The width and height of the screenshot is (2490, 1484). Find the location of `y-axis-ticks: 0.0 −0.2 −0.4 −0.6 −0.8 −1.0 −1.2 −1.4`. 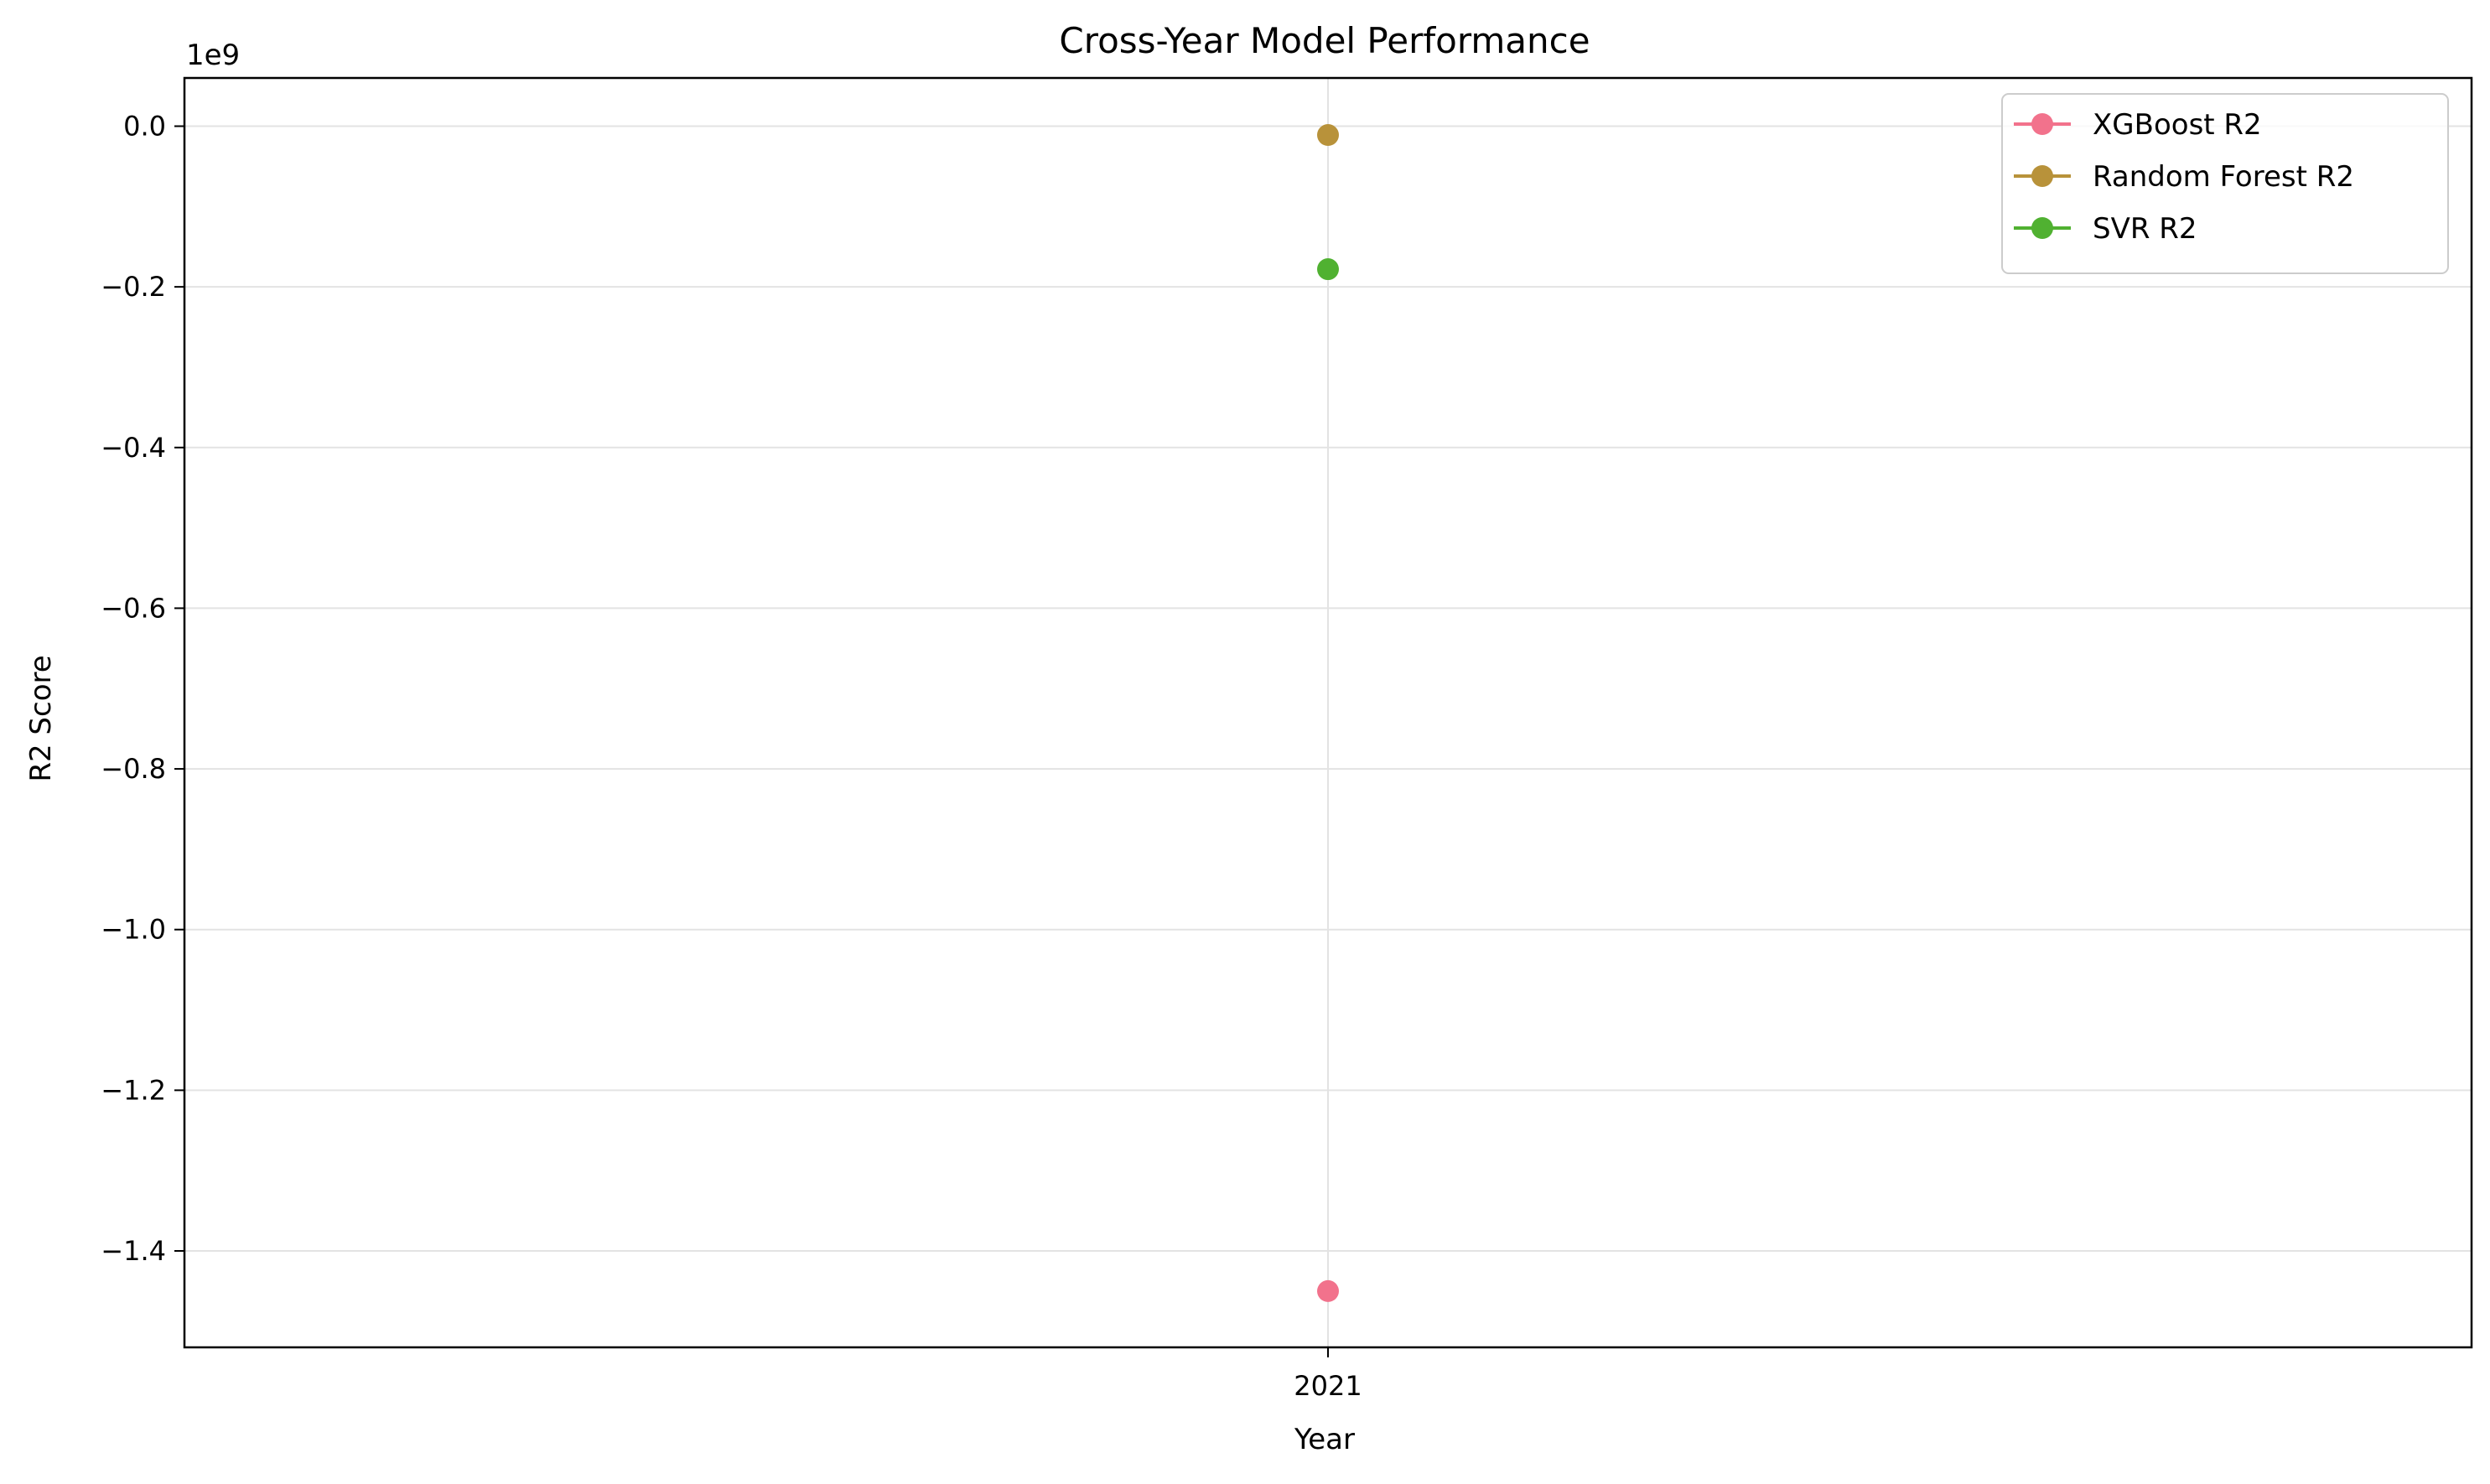

y-axis-ticks: 0.0 −0.2 −0.4 −0.6 −0.8 −1.0 −1.2 −1.4 is located at coordinates (142, 688).